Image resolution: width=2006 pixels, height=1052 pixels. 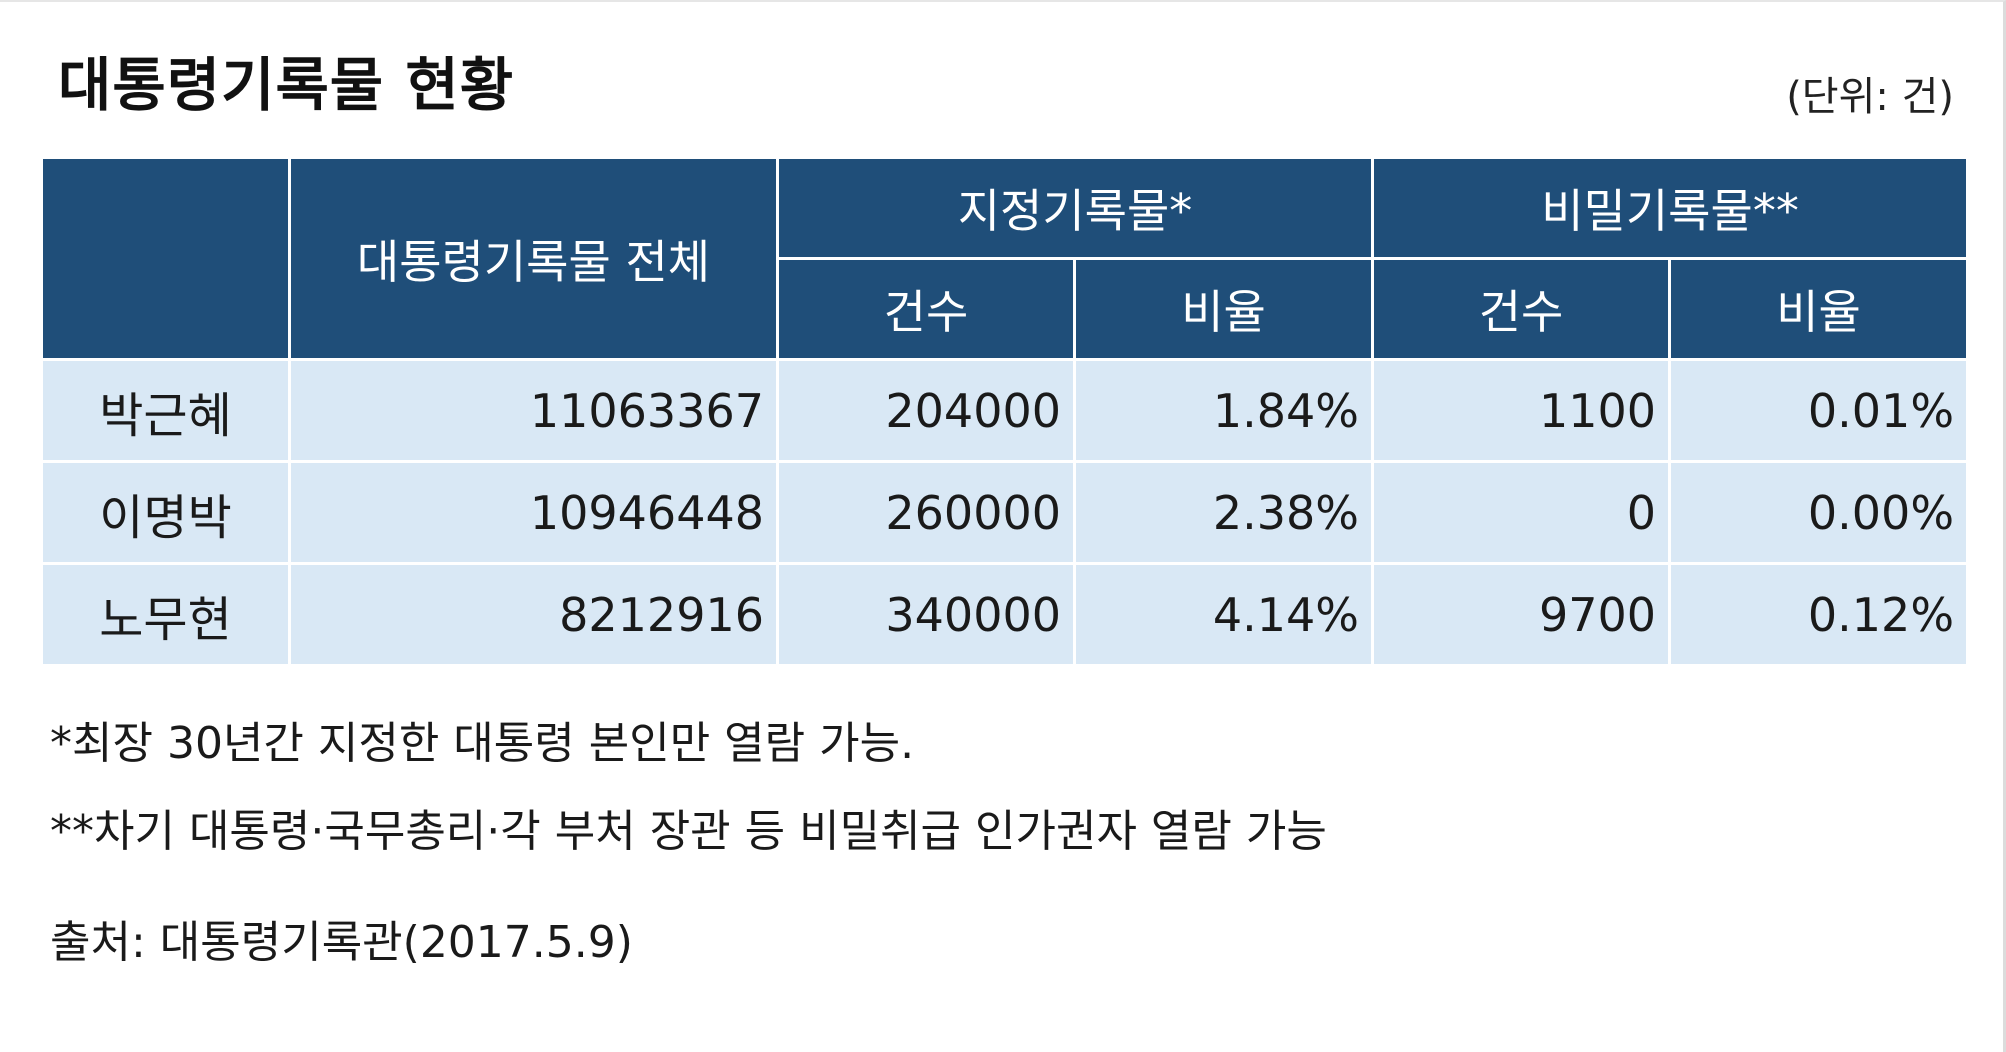 I want to click on secret-count-cell: 9700, so click(x=1521, y=614).